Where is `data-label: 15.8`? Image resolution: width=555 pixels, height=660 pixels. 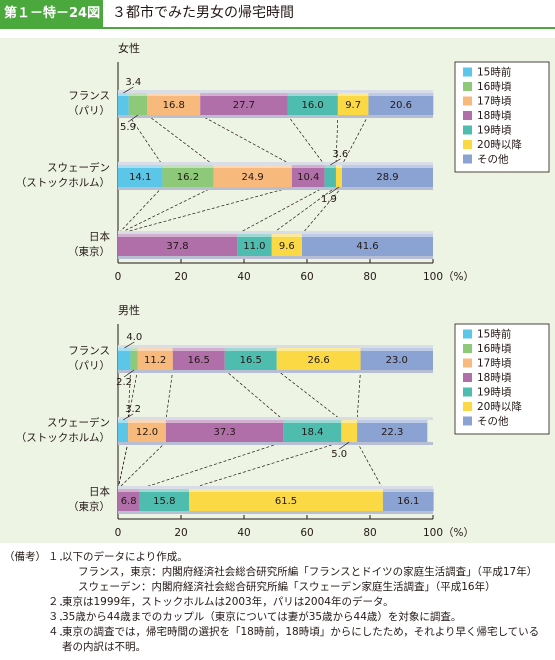 data-label: 15.8 is located at coordinates (164, 501).